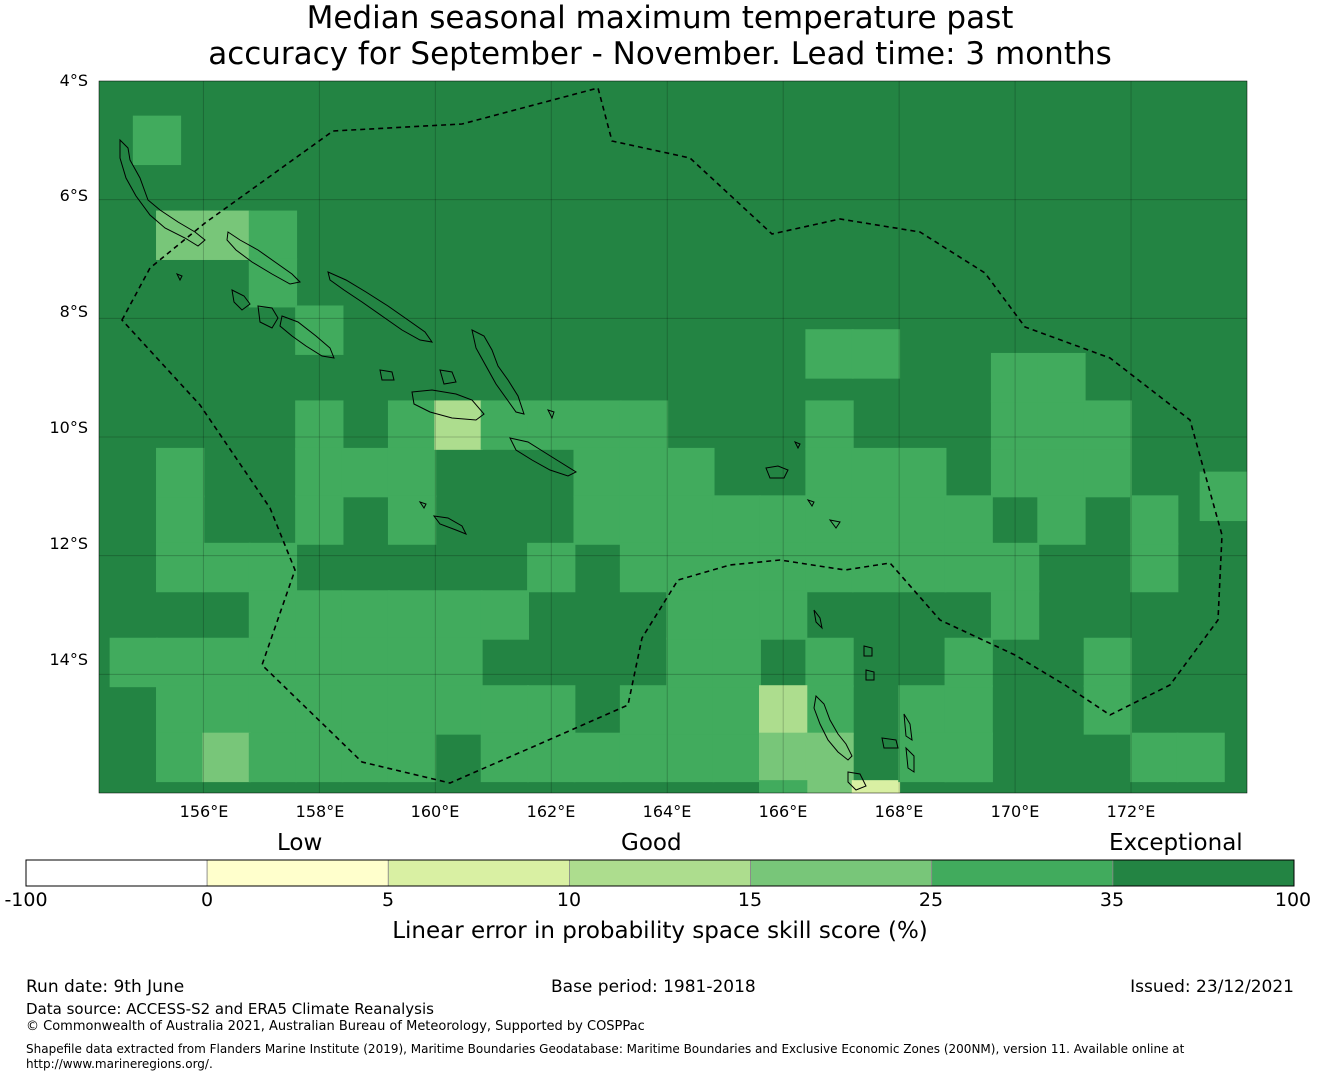  What do you see at coordinates (68, 659) in the screenshot?
I see `lat-label-14s: 14°S` at bounding box center [68, 659].